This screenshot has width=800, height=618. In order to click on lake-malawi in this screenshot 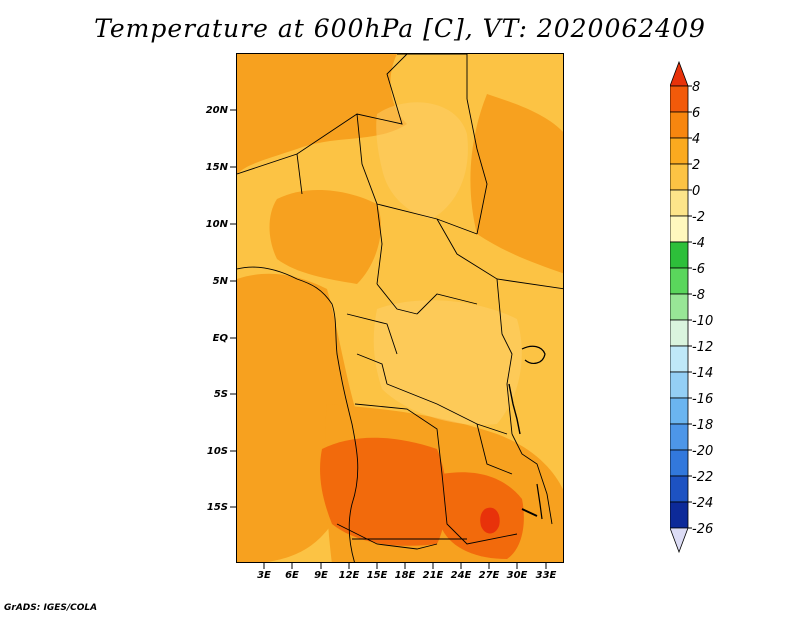, I will do `click(539, 501)`.